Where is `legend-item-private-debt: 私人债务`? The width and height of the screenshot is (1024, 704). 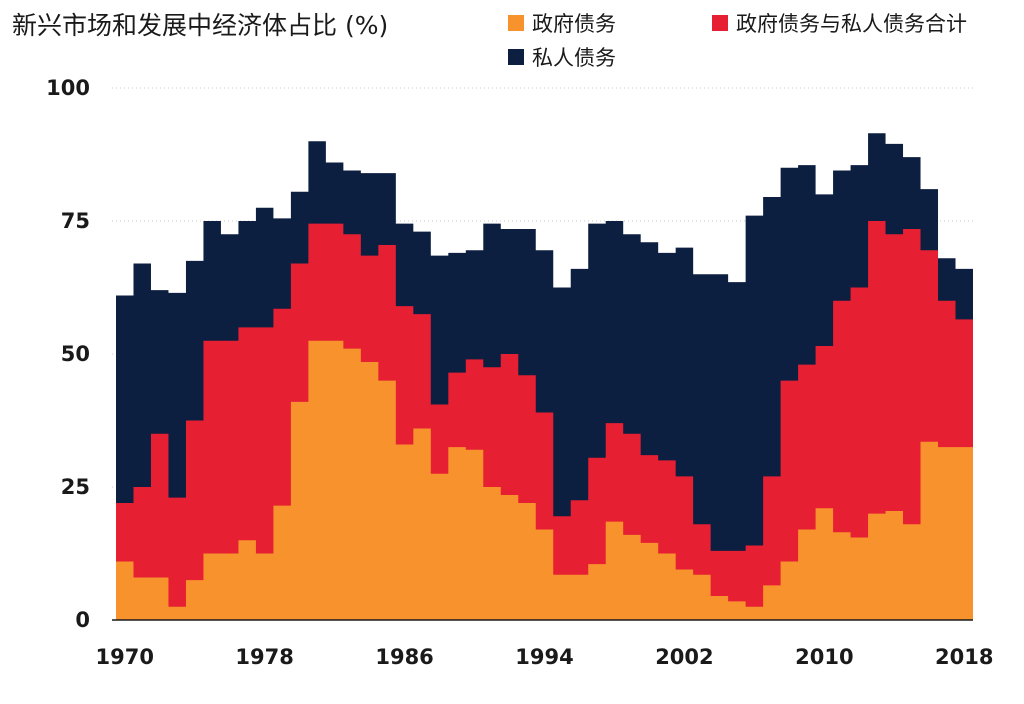 legend-item-private-debt: 私人债务 is located at coordinates (562, 57).